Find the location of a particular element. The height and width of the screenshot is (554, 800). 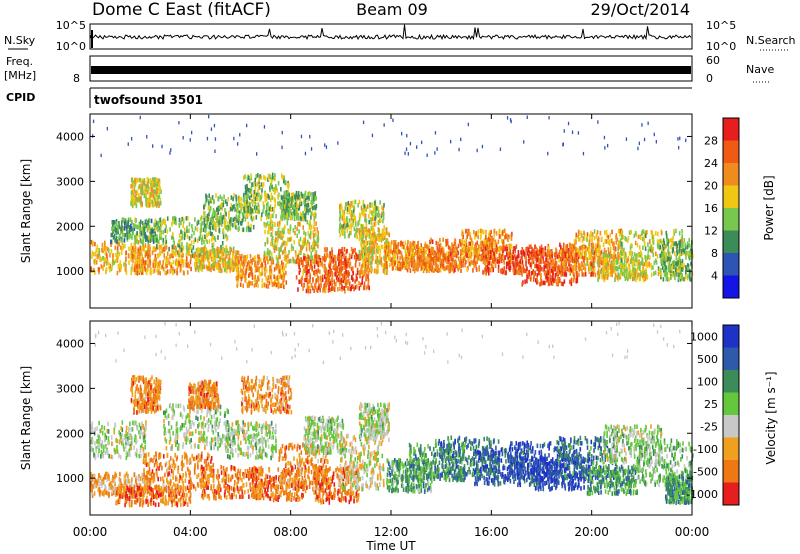

nsky-trace is located at coordinates (391, 36).